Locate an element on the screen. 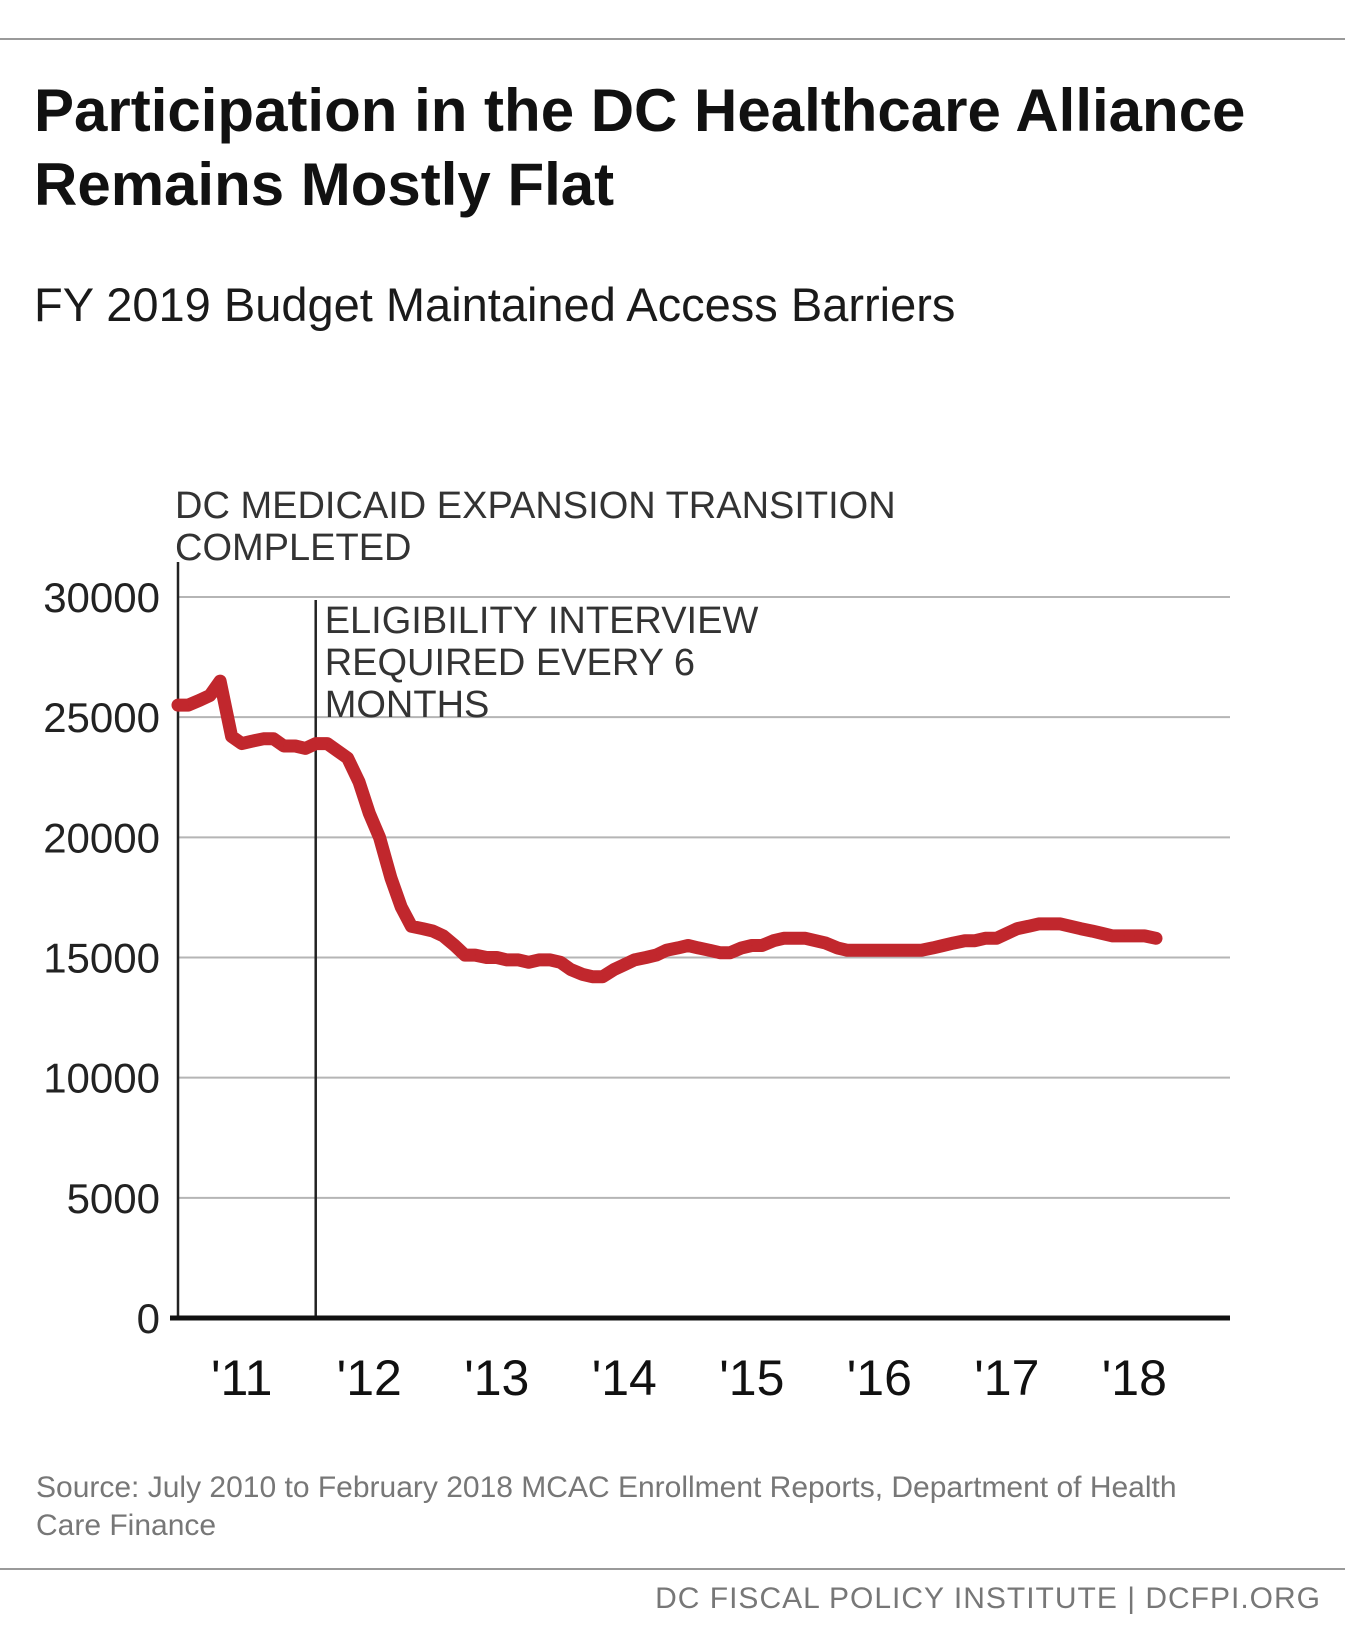  y-tick-label: 25000 is located at coordinates (101, 717).